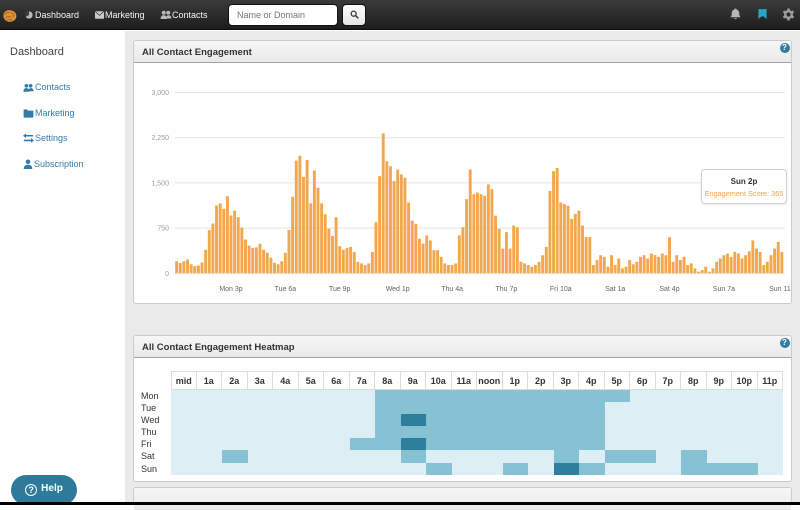 The image size is (800, 510). What do you see at coordinates (160, 138) in the screenshot?
I see `svg-text: 2,250` at bounding box center [160, 138].